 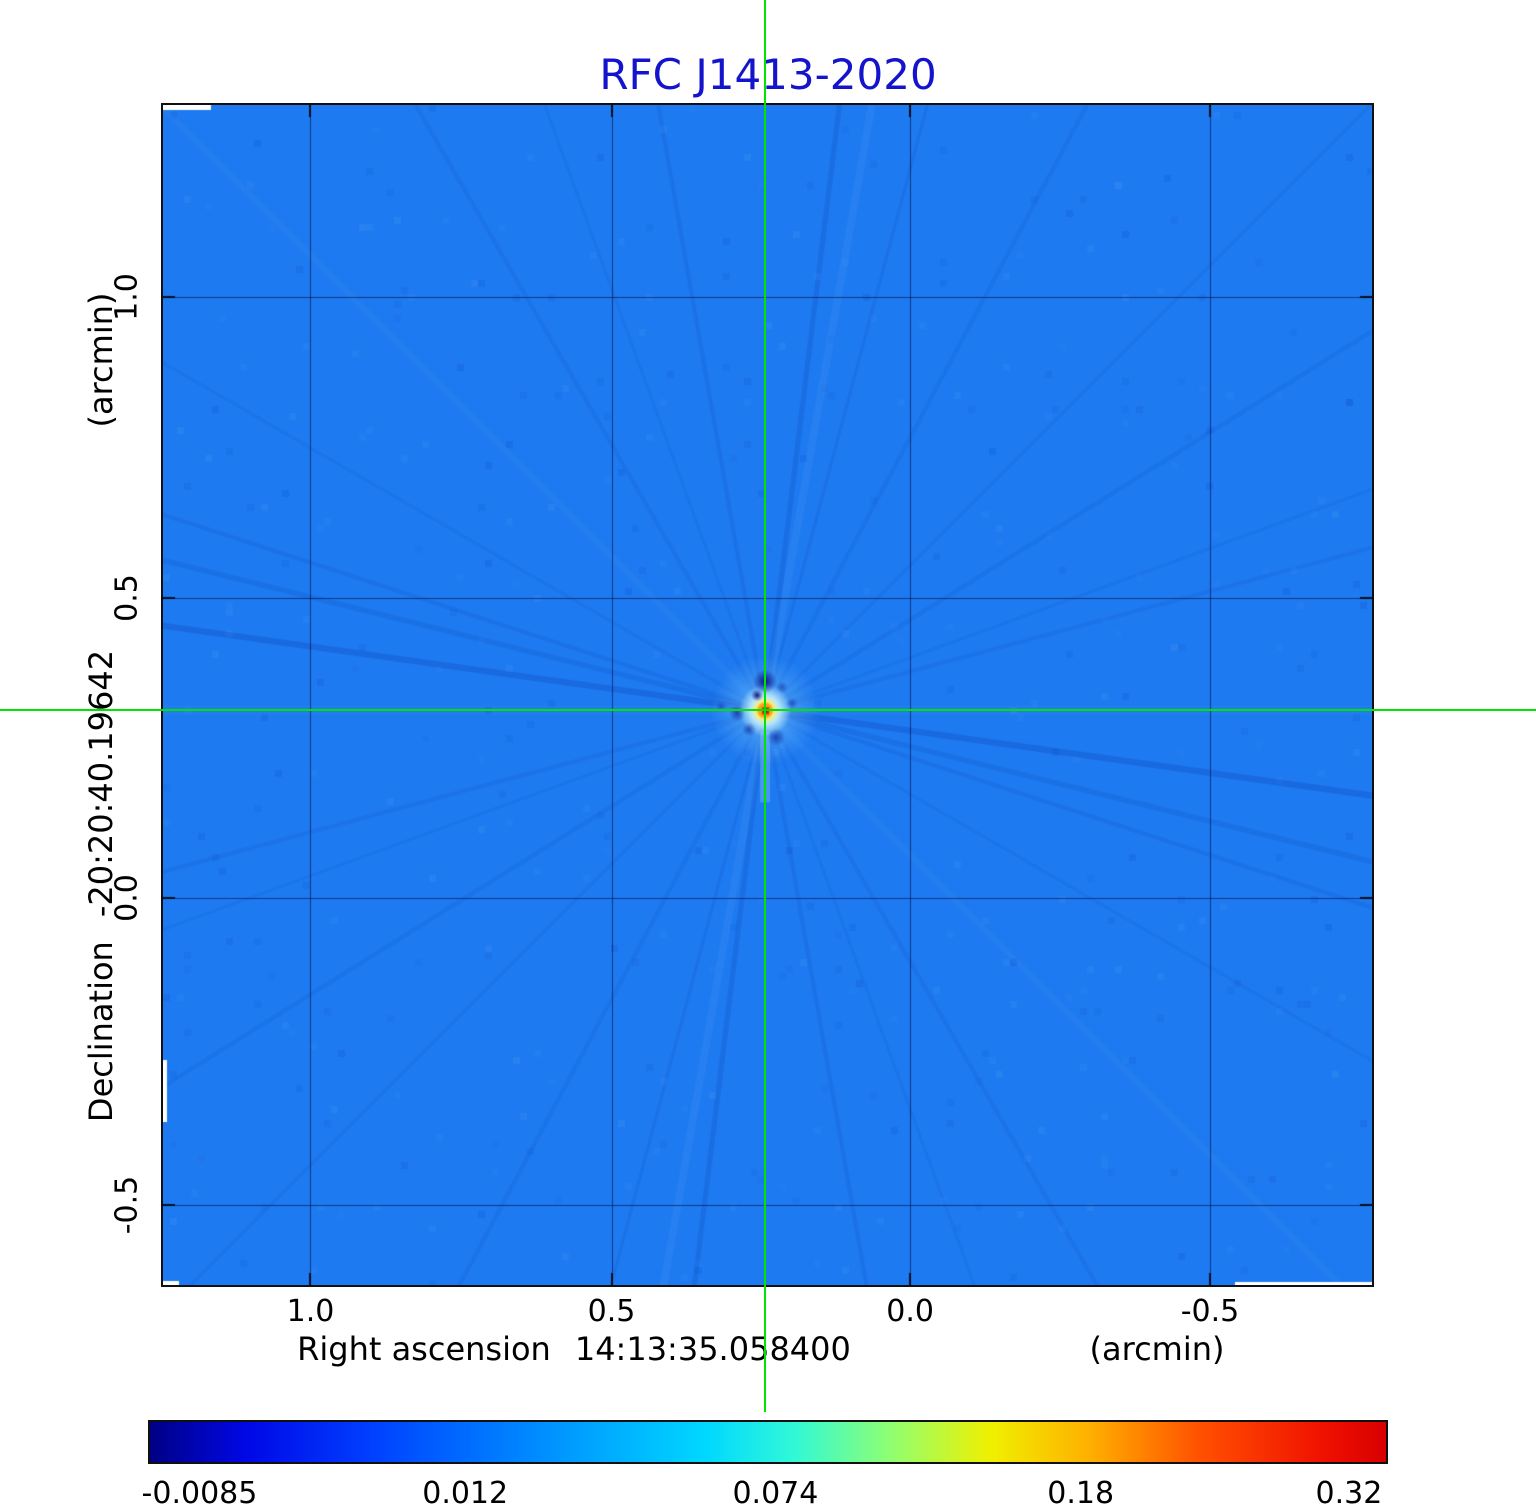 What do you see at coordinates (768, 710) in the screenshot?
I see `crosshair-horizontal-line` at bounding box center [768, 710].